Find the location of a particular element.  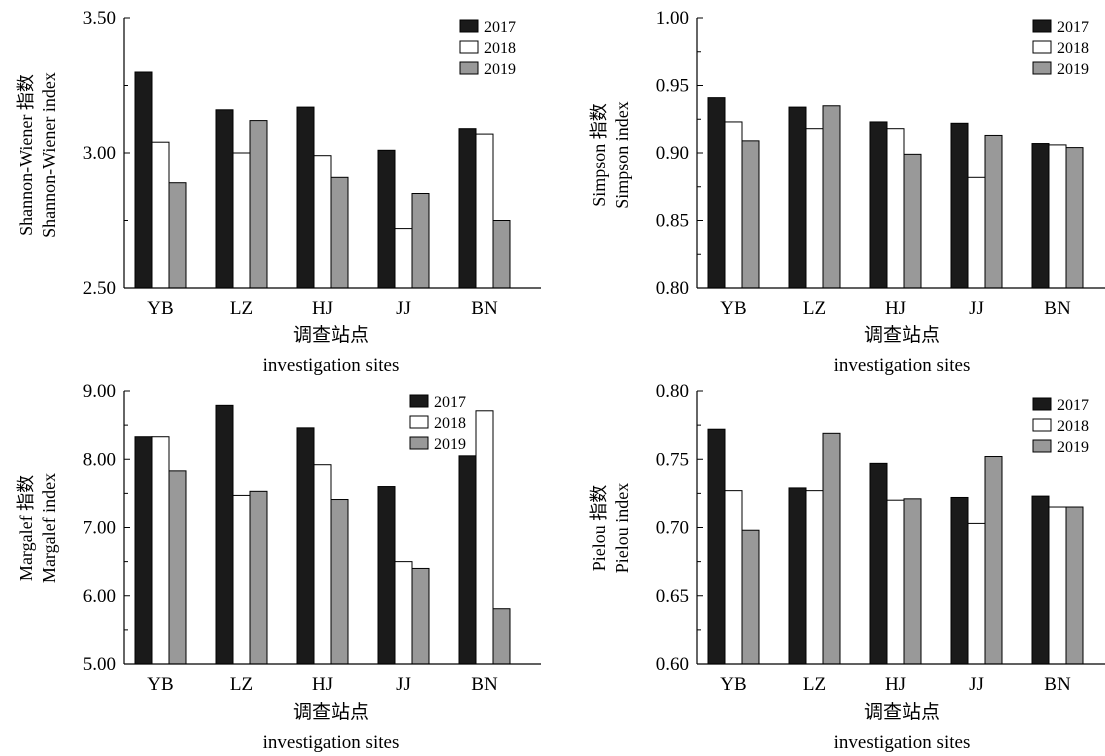

y-tick-label: 0.70 is located at coordinates (672, 528).